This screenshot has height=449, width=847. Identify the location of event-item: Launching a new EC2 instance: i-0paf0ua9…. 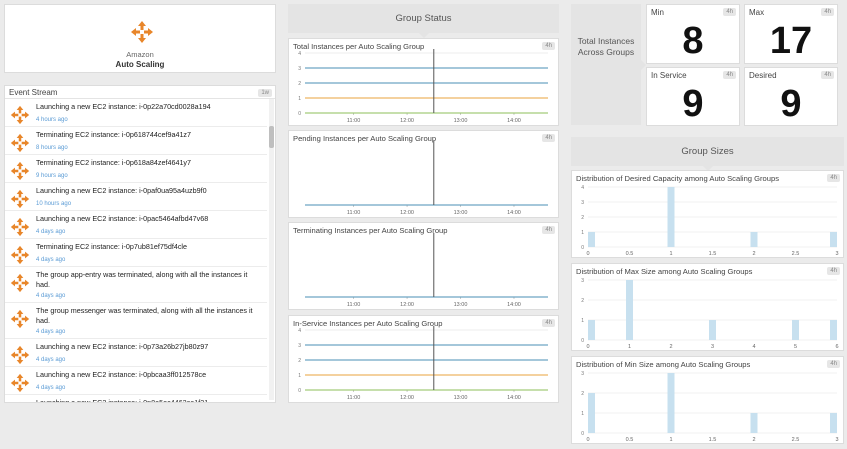
(136, 197).